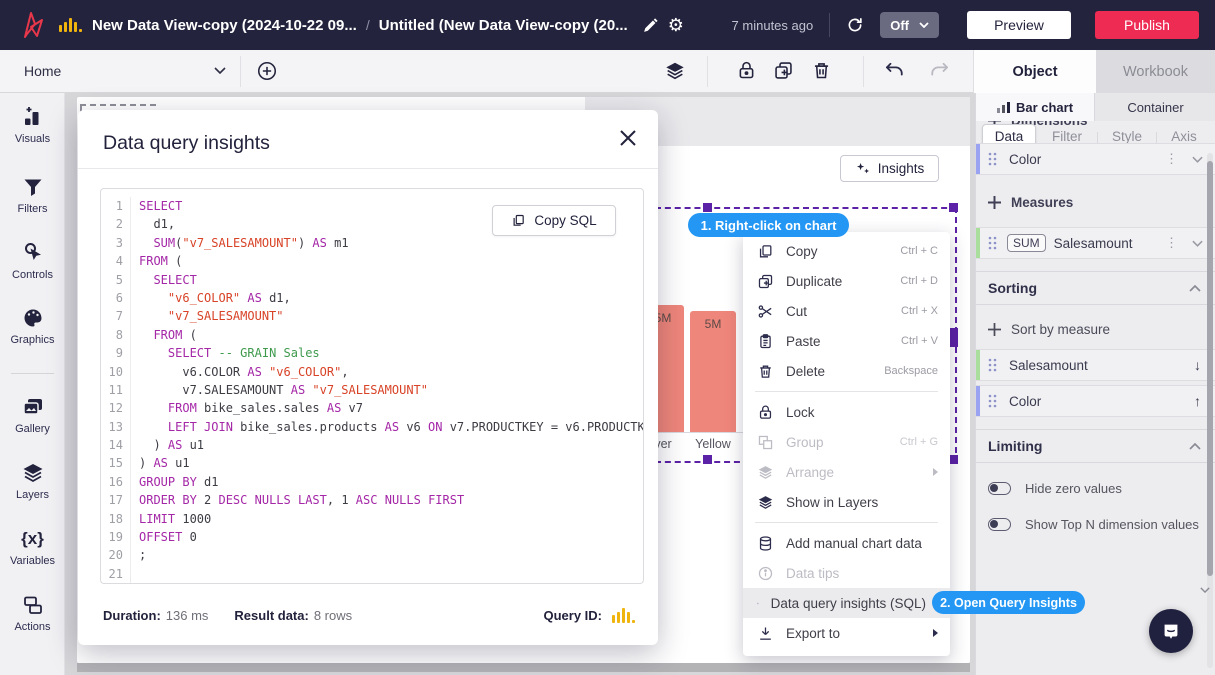  What do you see at coordinates (368, 168) in the screenshot?
I see `modal-header-divider` at bounding box center [368, 168].